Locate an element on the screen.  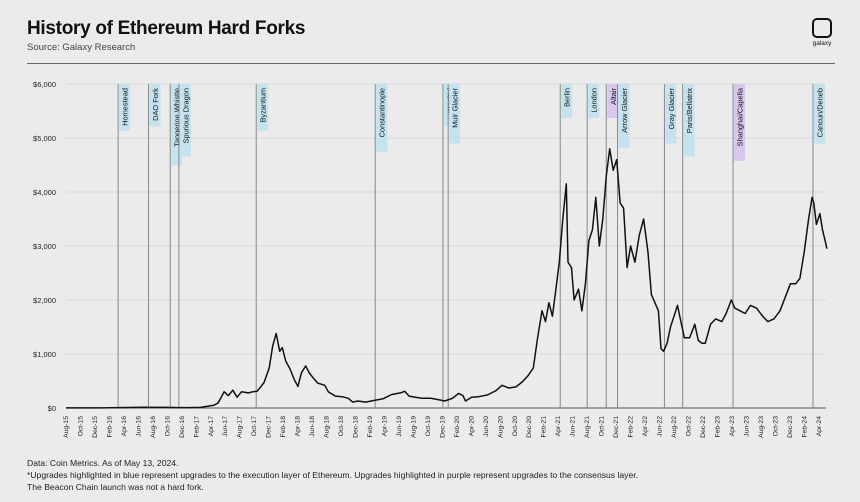
fork-label: Homestead is located at coordinates (125, 107).